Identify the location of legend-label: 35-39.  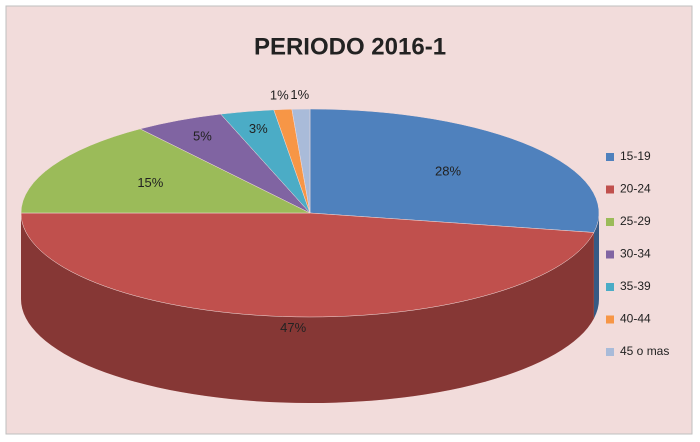
(635, 286).